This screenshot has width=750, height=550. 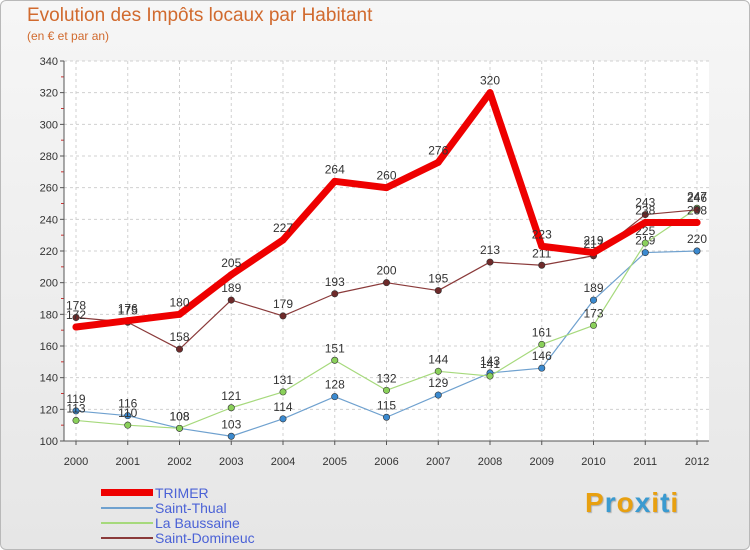 What do you see at coordinates (335, 282) in the screenshot?
I see `data-label-saint-domineuc: 193` at bounding box center [335, 282].